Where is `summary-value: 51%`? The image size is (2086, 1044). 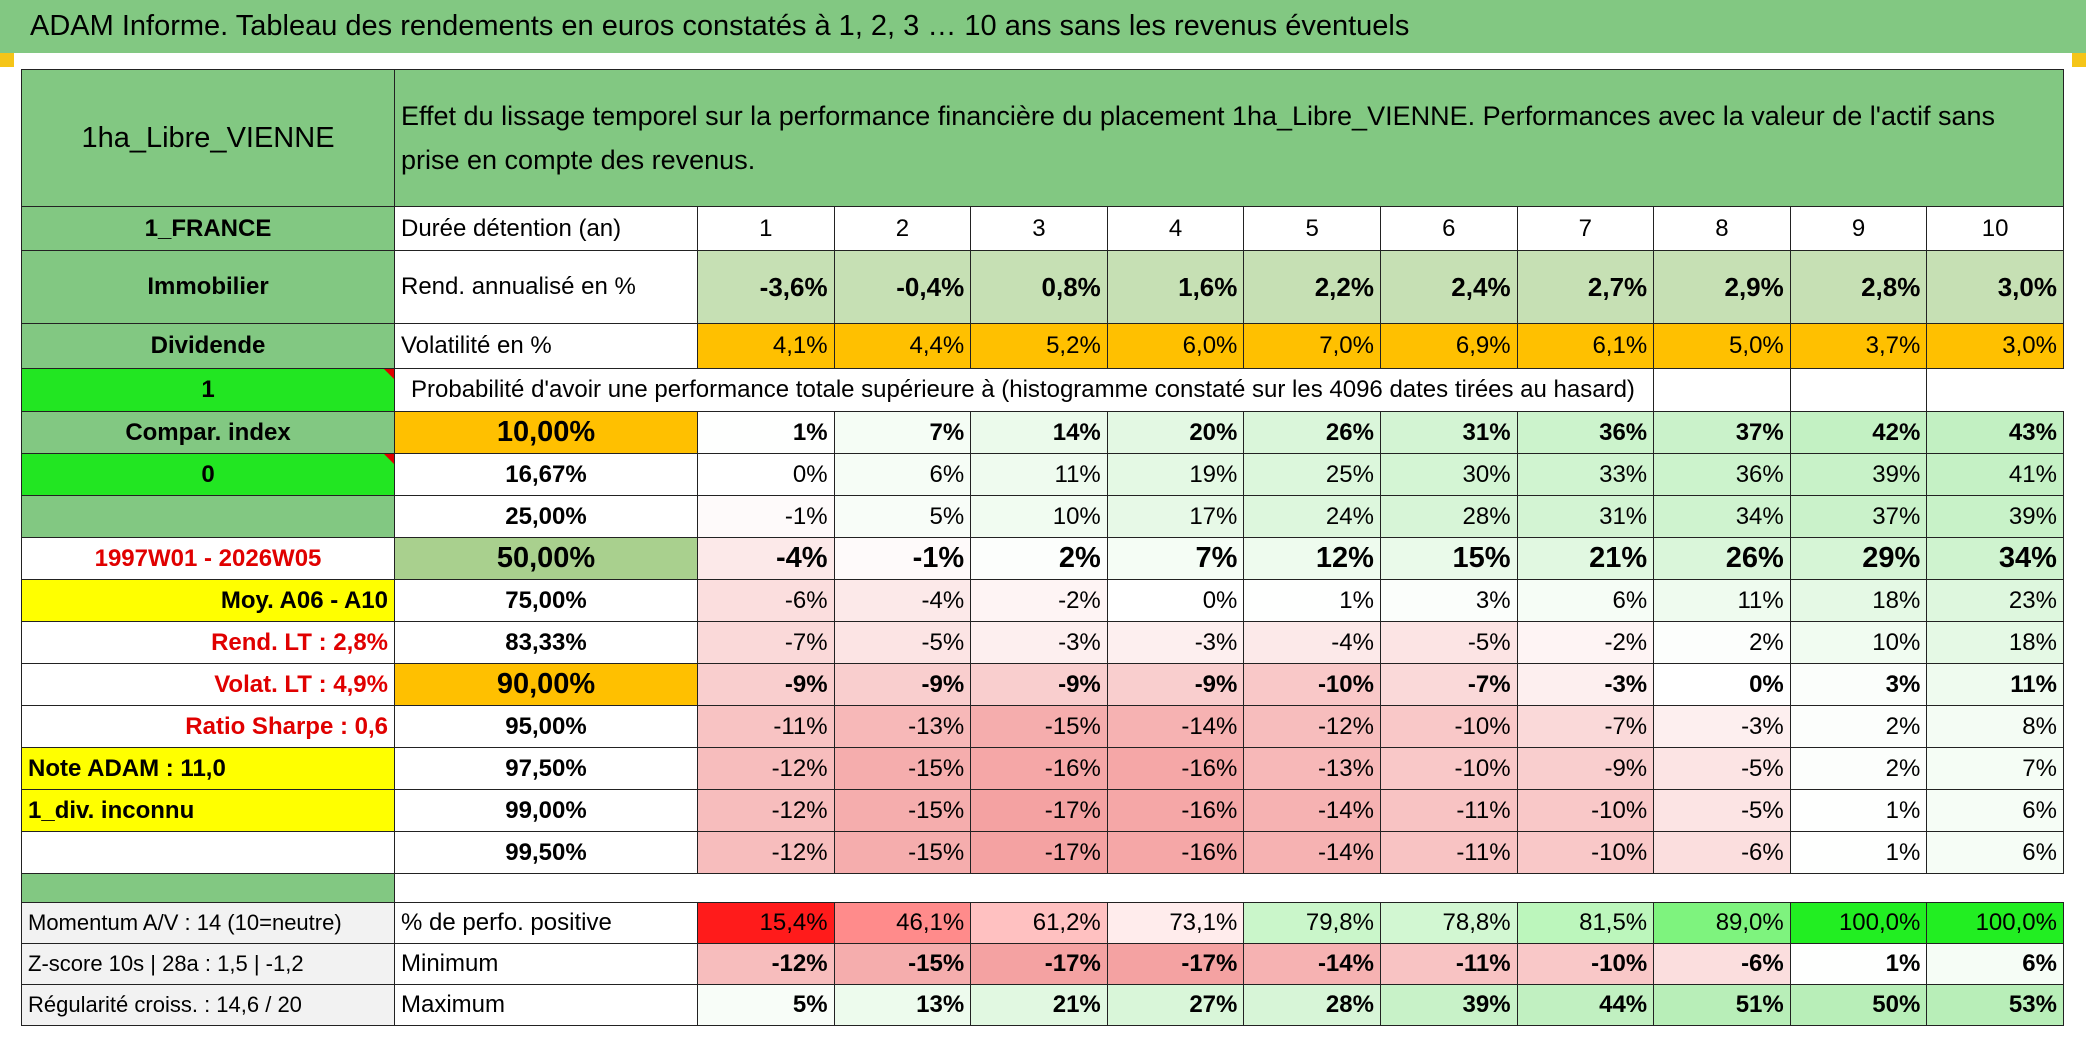 summary-value: 51% is located at coordinates (1722, 1005).